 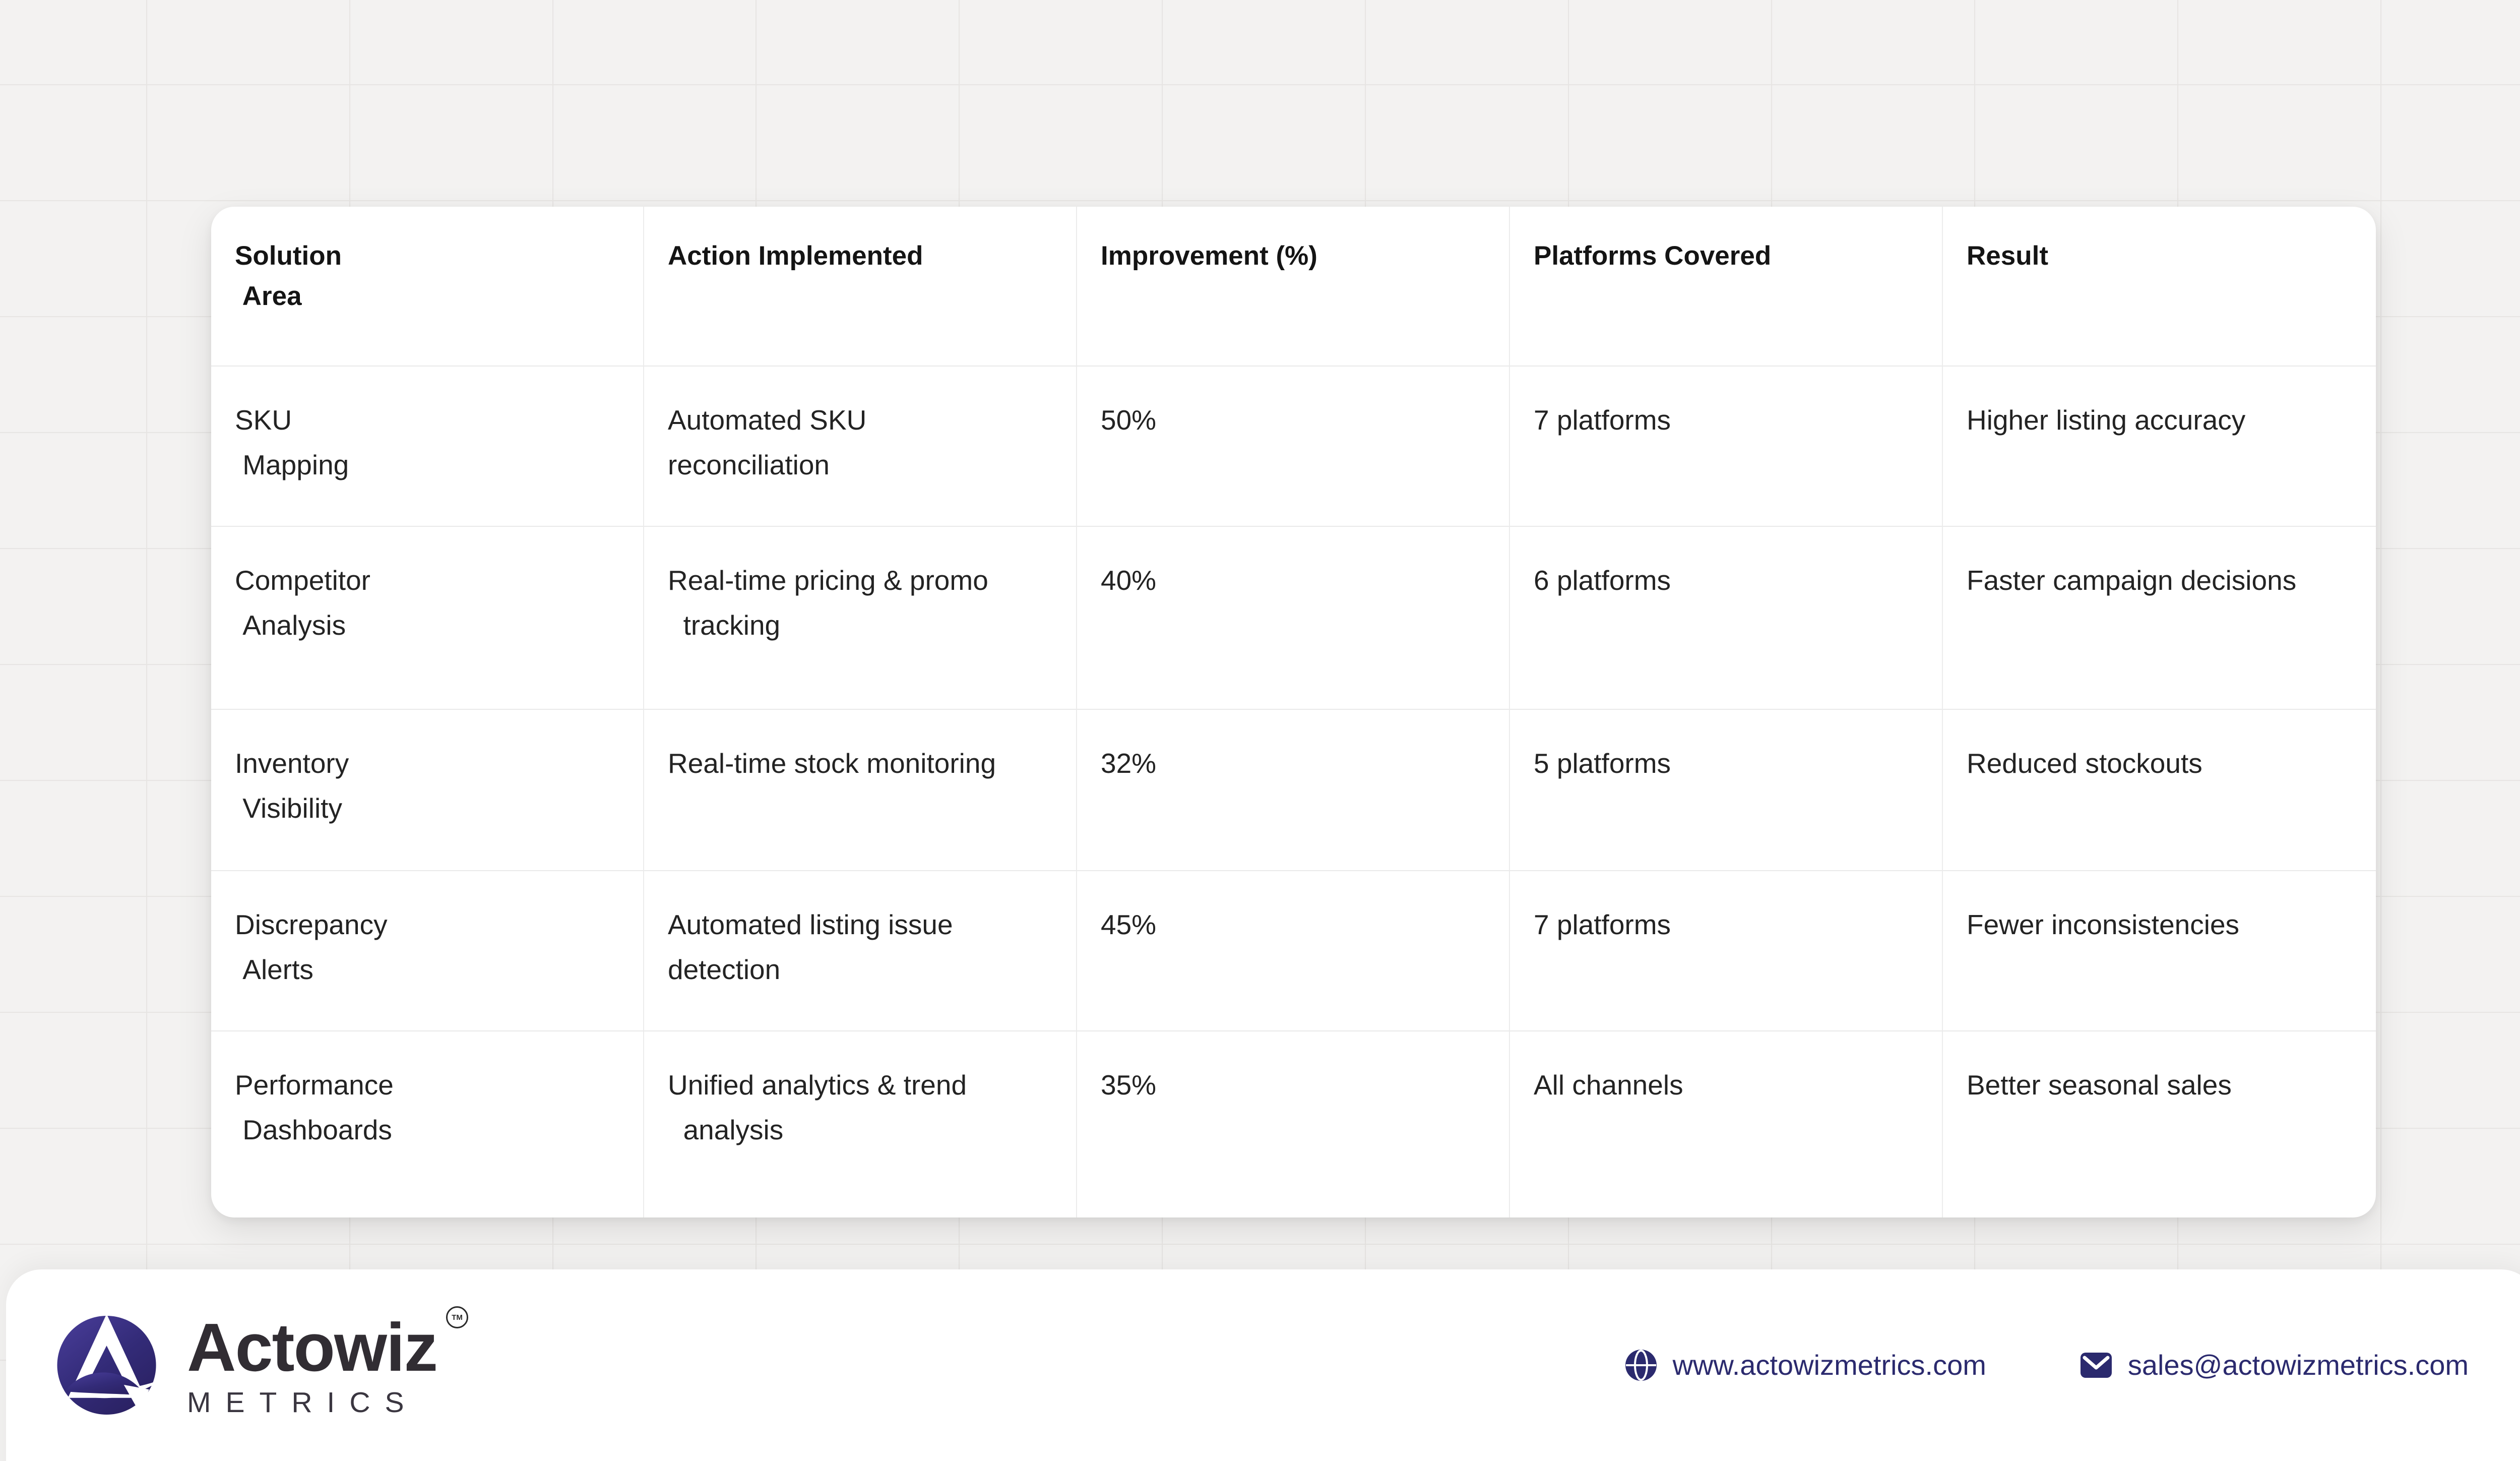 What do you see at coordinates (1293, 1124) in the screenshot?
I see `table-cell-r4-c2: 35%` at bounding box center [1293, 1124].